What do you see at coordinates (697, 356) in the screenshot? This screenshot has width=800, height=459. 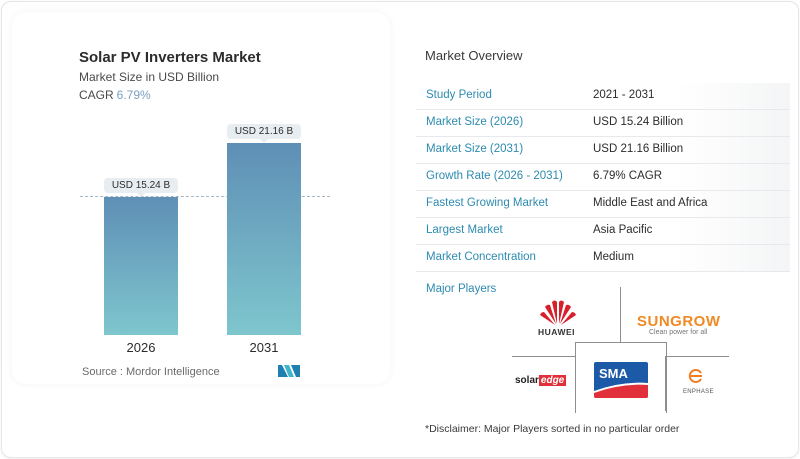 I see `players-divider-right` at bounding box center [697, 356].